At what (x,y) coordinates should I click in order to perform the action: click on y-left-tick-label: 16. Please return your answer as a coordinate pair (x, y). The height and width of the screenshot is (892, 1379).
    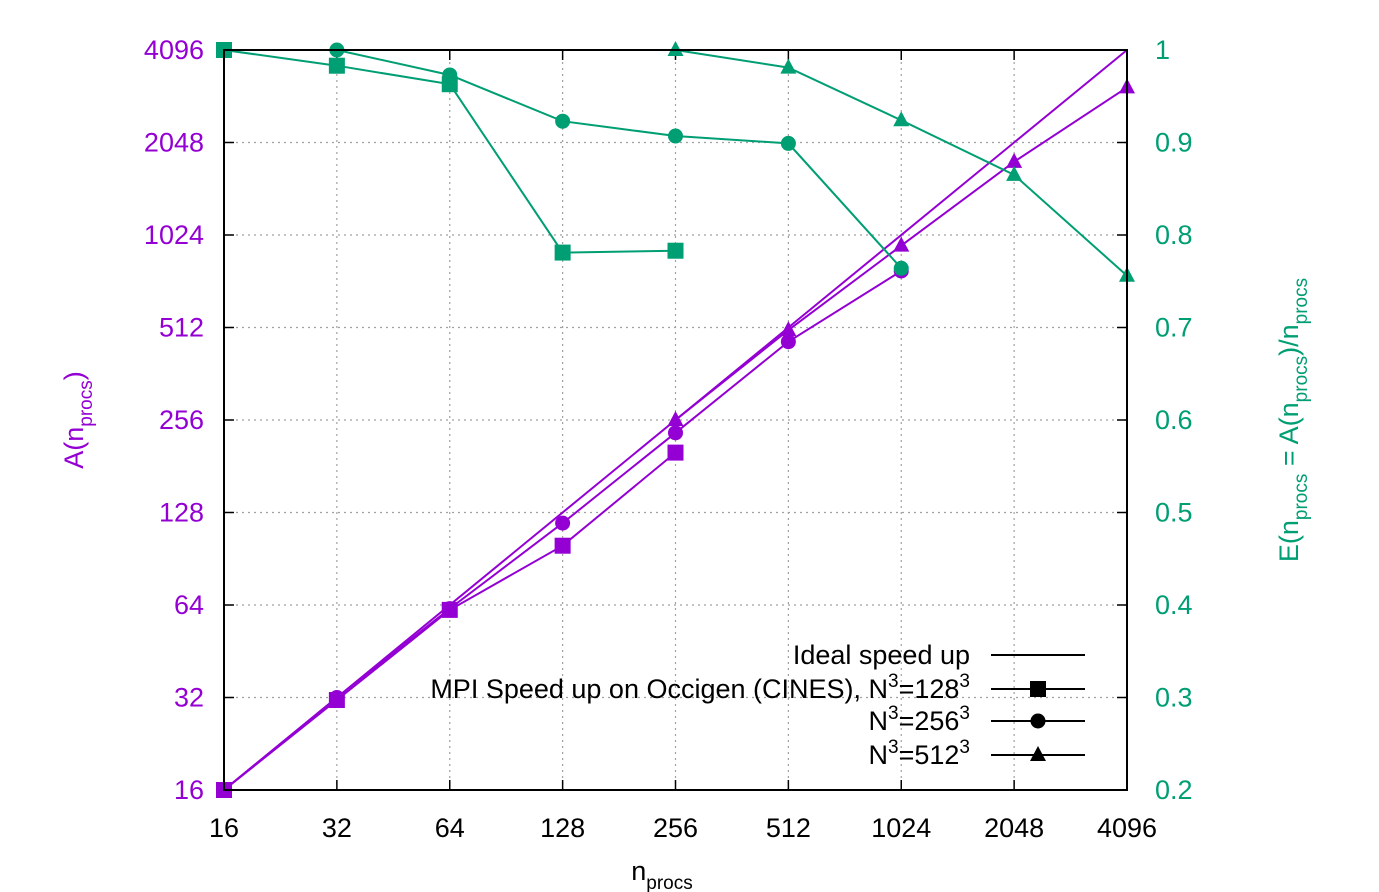
    Looking at the image, I should click on (189, 790).